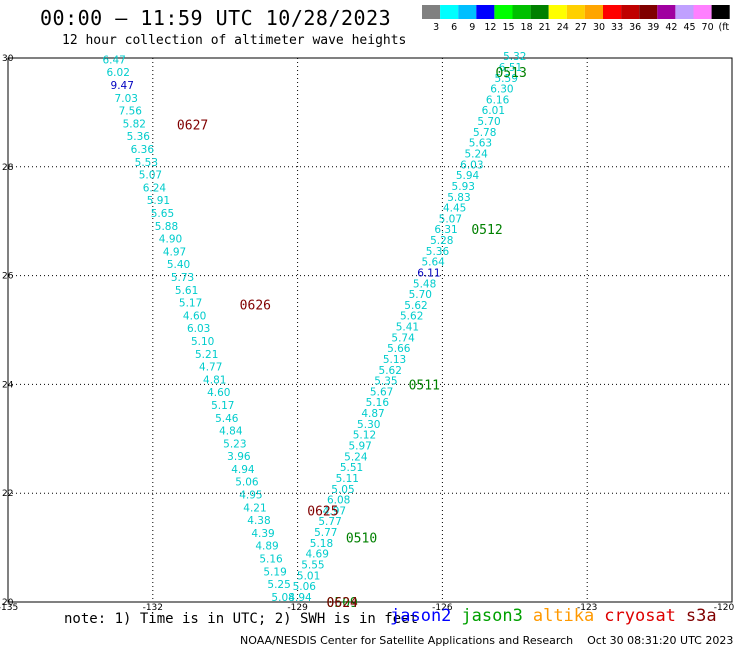 This screenshot has height=650, width=740. I want to click on pass-label-cryosat: 0627, so click(192, 125).